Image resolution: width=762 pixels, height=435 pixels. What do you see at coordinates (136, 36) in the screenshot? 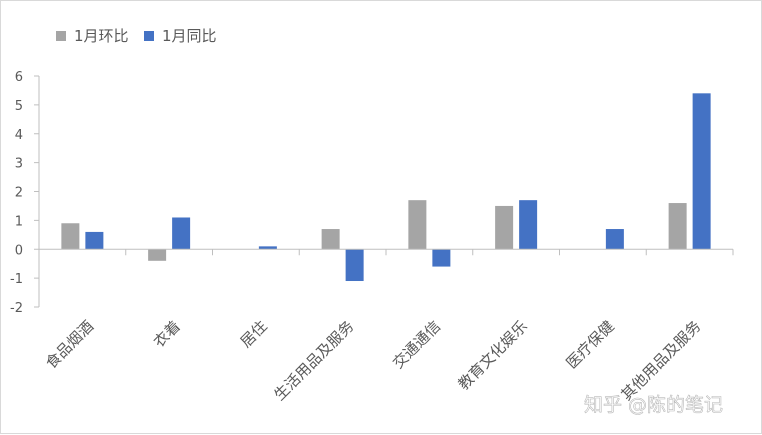
I see `legend: 1月环比 1月同比` at bounding box center [136, 36].